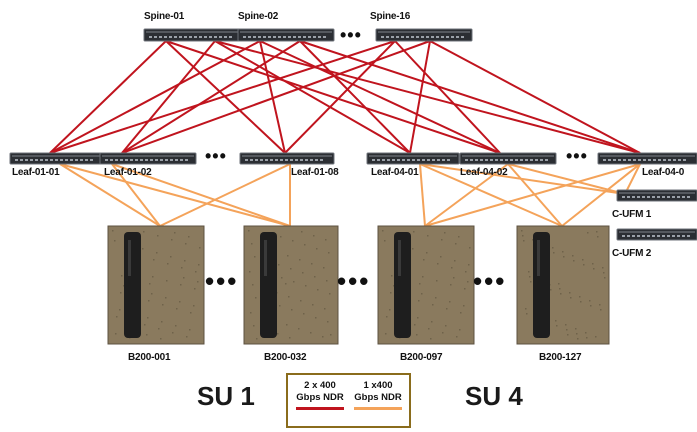 The image size is (697, 432). Describe the element at coordinates (378, 391) in the screenshot. I see `legend-leaf-link-label: 1 x400 Gbps NDR` at that location.